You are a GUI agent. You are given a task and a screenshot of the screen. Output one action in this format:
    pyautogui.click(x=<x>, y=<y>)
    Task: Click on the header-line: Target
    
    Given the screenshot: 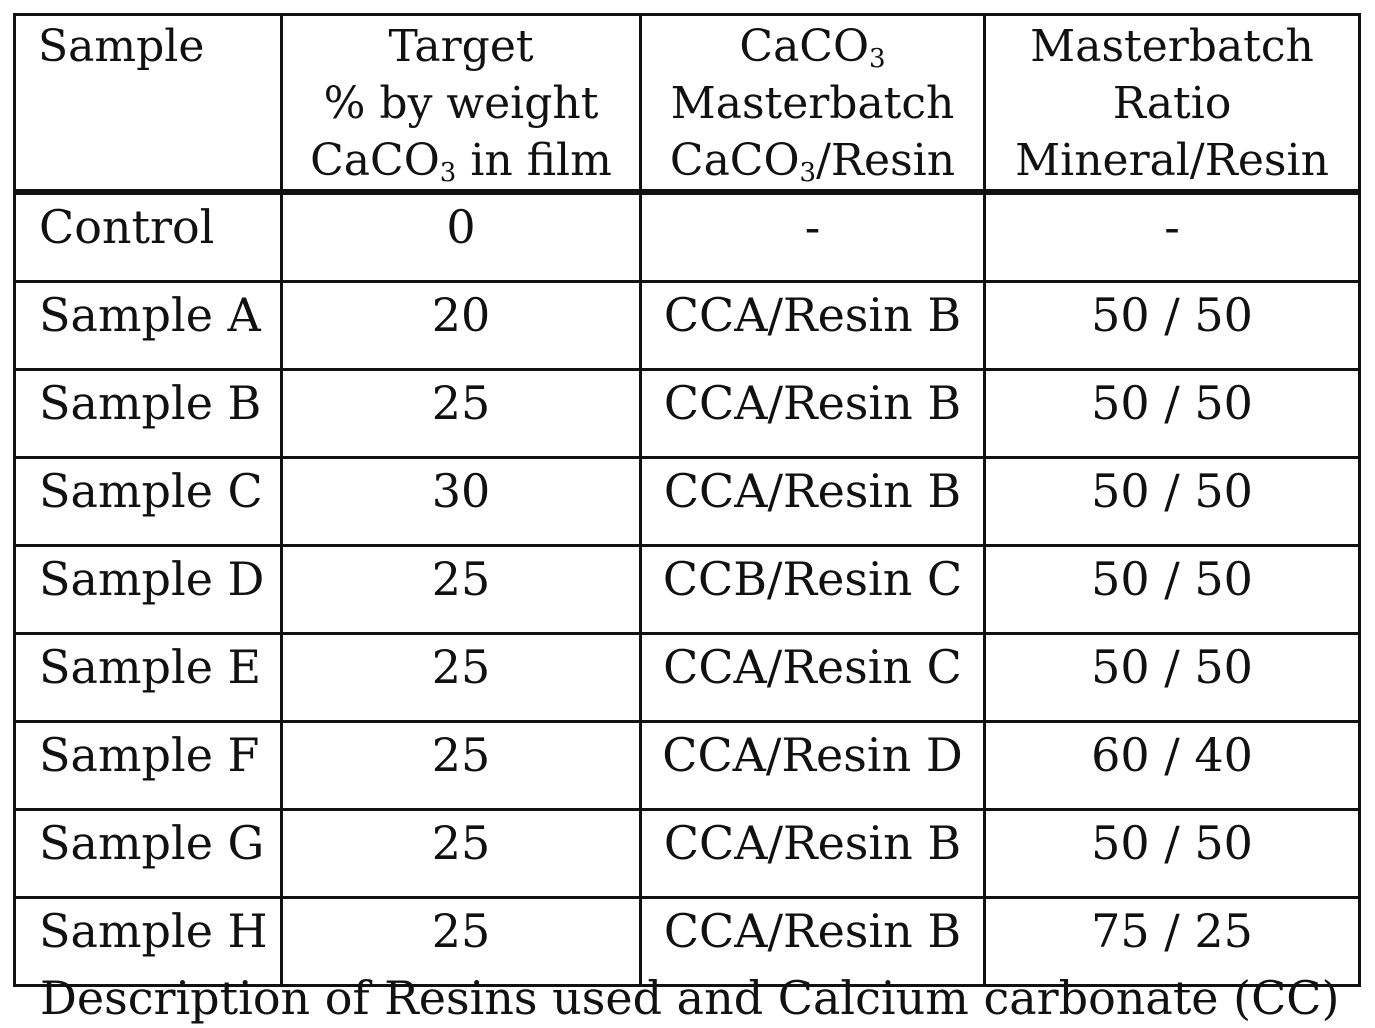 What is the action you would take?
    pyautogui.click(x=461, y=46)
    